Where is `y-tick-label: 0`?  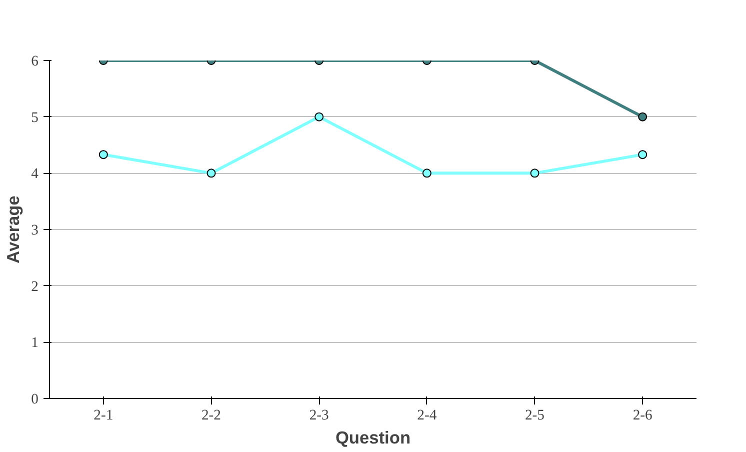 y-tick-label: 0 is located at coordinates (34, 400).